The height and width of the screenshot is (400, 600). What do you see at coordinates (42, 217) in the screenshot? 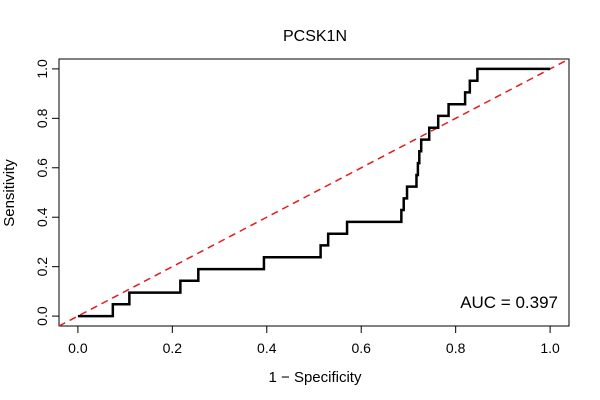
I see `y-tick-label: 0.4` at bounding box center [42, 217].